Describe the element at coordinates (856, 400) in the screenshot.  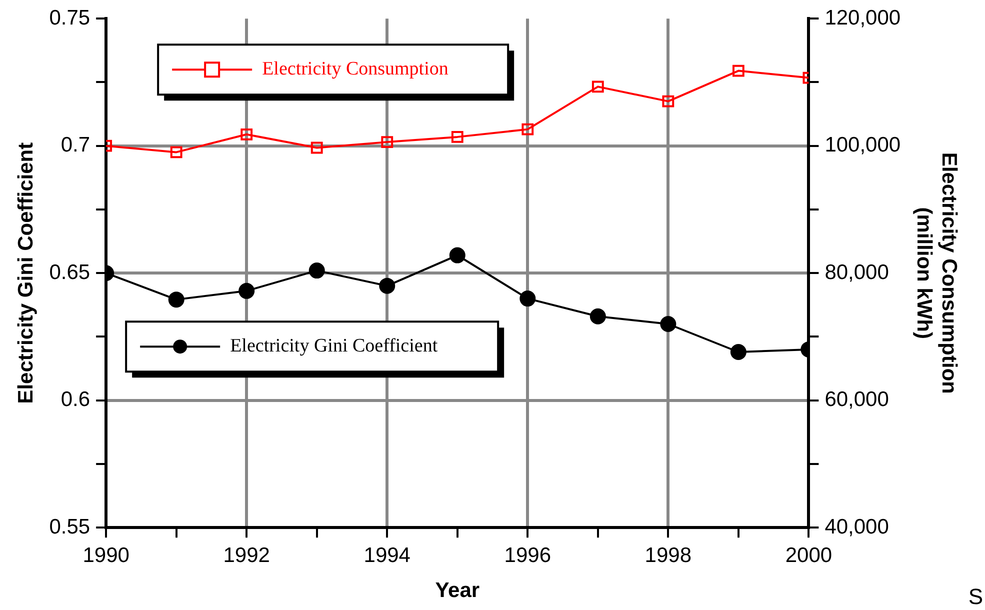
I see `y2-tick-label: 60,000` at that location.